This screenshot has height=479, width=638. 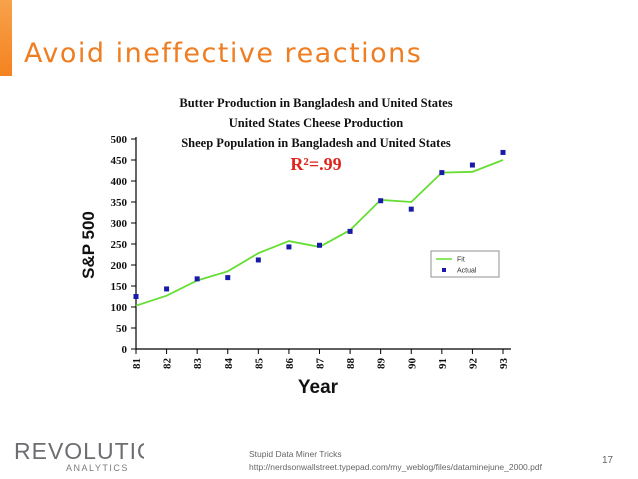 What do you see at coordinates (444, 270) in the screenshot?
I see `legend-swatch-actual` at bounding box center [444, 270].